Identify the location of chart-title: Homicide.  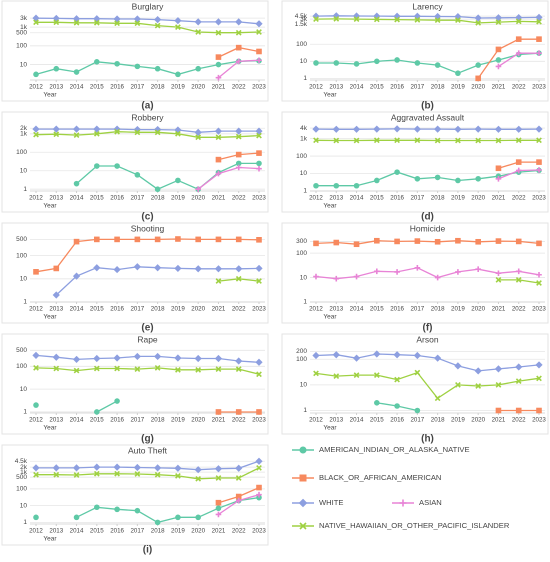
(428, 228).